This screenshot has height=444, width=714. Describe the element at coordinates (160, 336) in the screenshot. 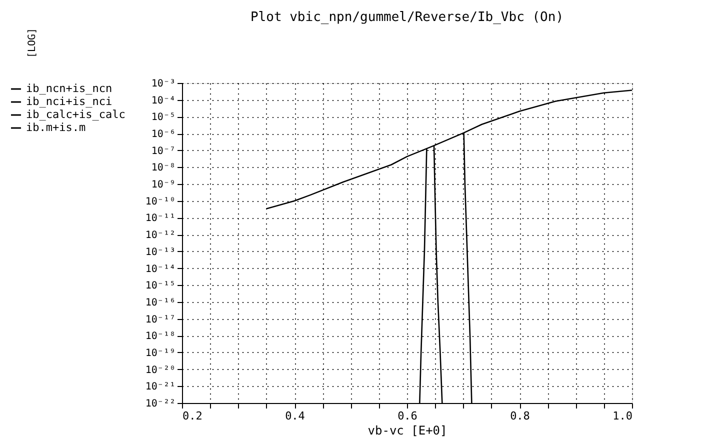

I see `y-tick-label: 10⁻¹⁸` at that location.